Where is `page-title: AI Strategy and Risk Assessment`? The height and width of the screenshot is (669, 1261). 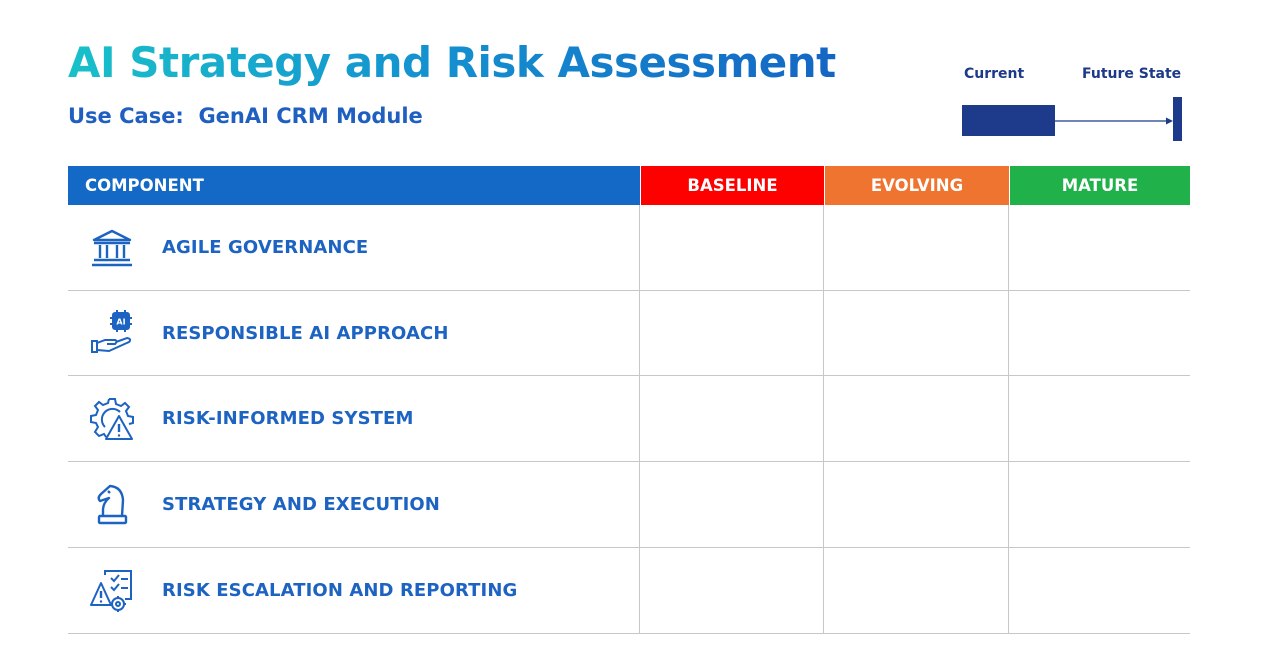 page-title: AI Strategy and Risk Assessment is located at coordinates (452, 62).